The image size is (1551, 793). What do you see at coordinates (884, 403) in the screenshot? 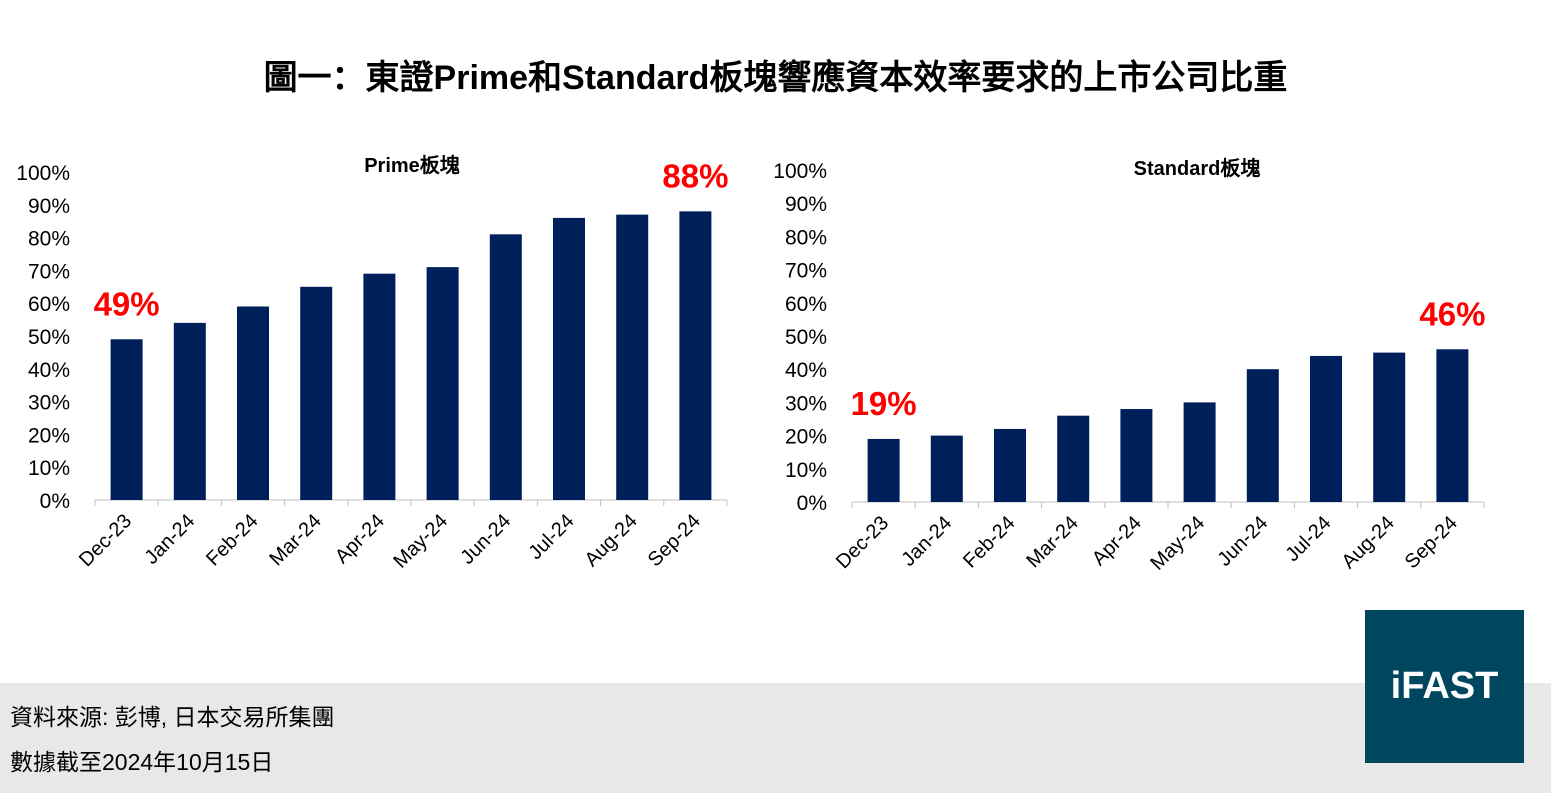
I see `data-label: 19%` at bounding box center [884, 403].